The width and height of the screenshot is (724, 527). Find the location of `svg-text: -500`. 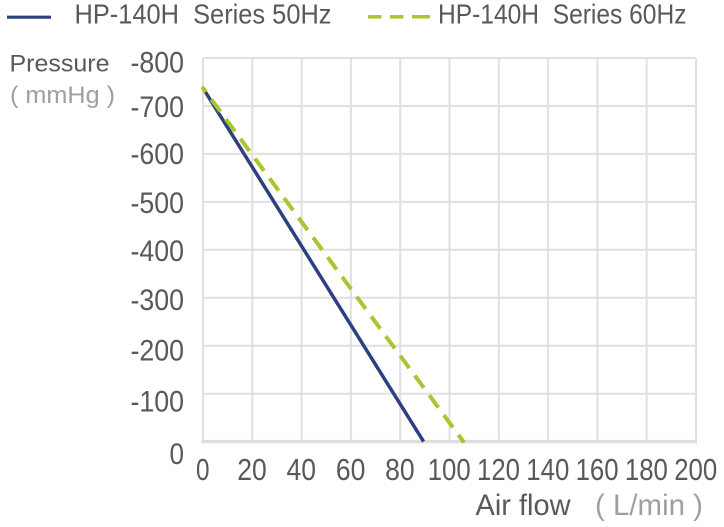

svg-text: -500 is located at coordinates (158, 203).